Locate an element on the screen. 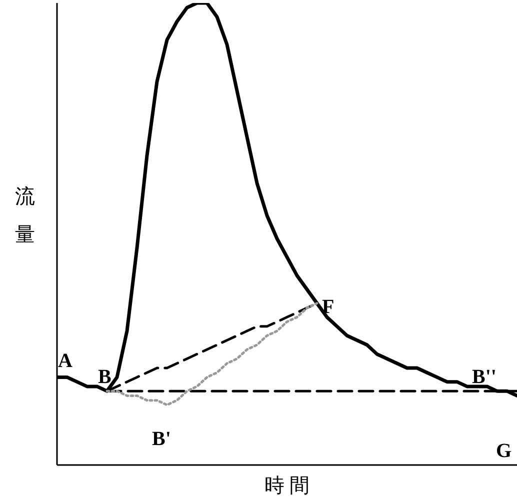 The width and height of the screenshot is (517, 502). annotation: A is located at coordinates (65, 361).